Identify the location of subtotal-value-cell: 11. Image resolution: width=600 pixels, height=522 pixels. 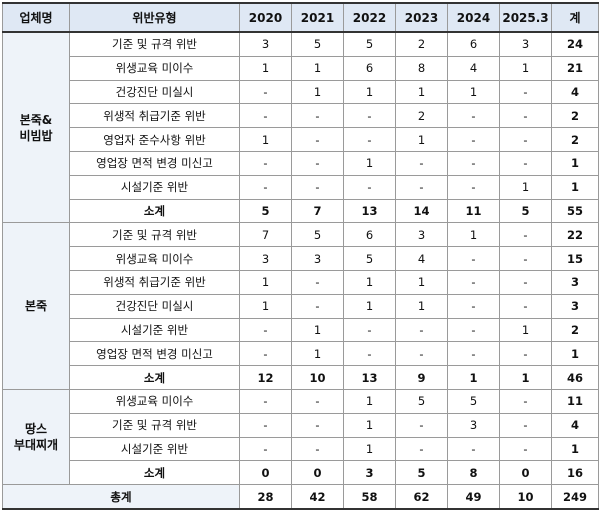
(473, 211).